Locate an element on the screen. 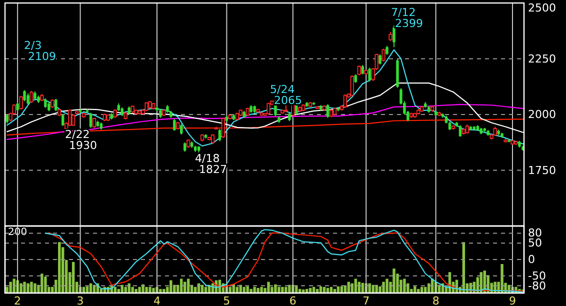 The height and width of the screenshot is (306, 566). x-tick-label: 4 is located at coordinates (156, 300).